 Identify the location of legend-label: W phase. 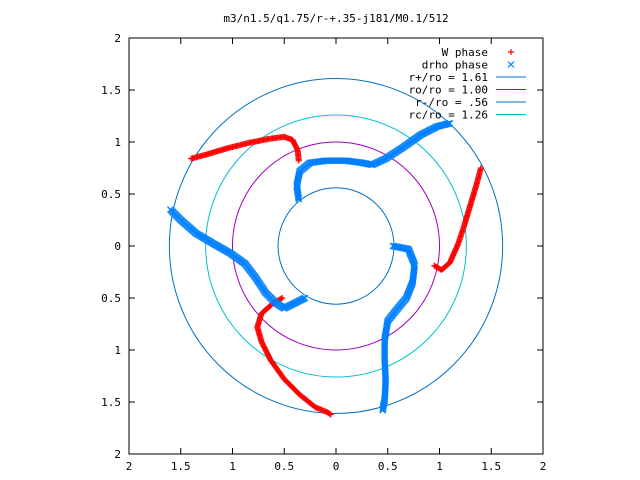
(465, 52).